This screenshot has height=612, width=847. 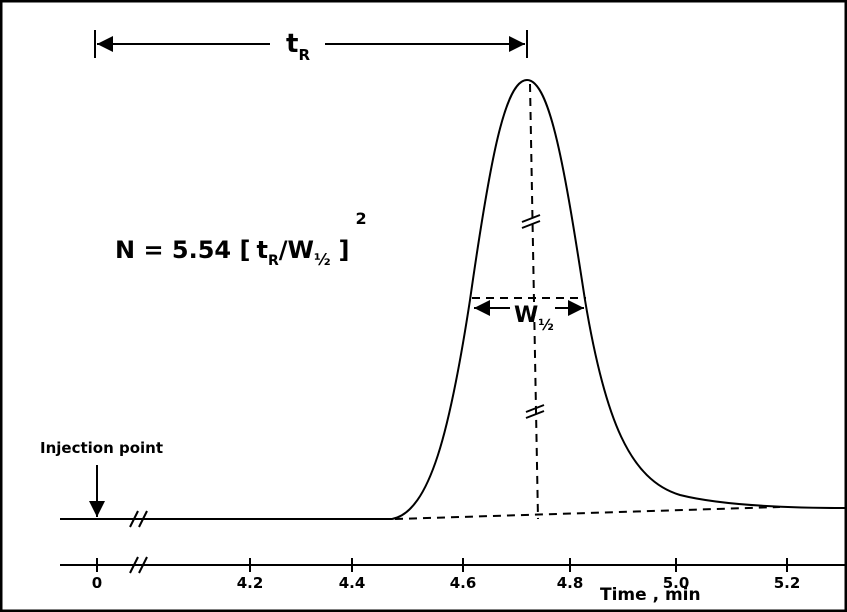 I want to click on w-symbol: W, so click(x=526, y=315).